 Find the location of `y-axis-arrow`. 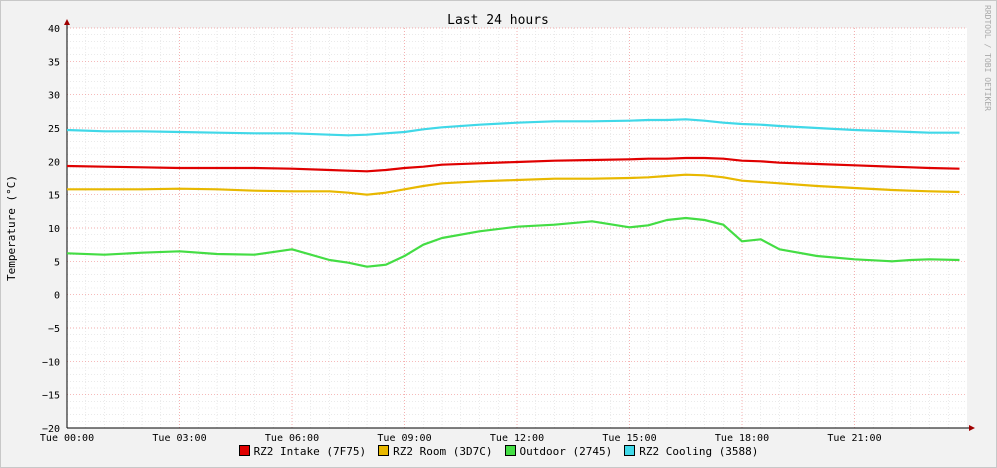

y-axis-arrow is located at coordinates (67, 22).